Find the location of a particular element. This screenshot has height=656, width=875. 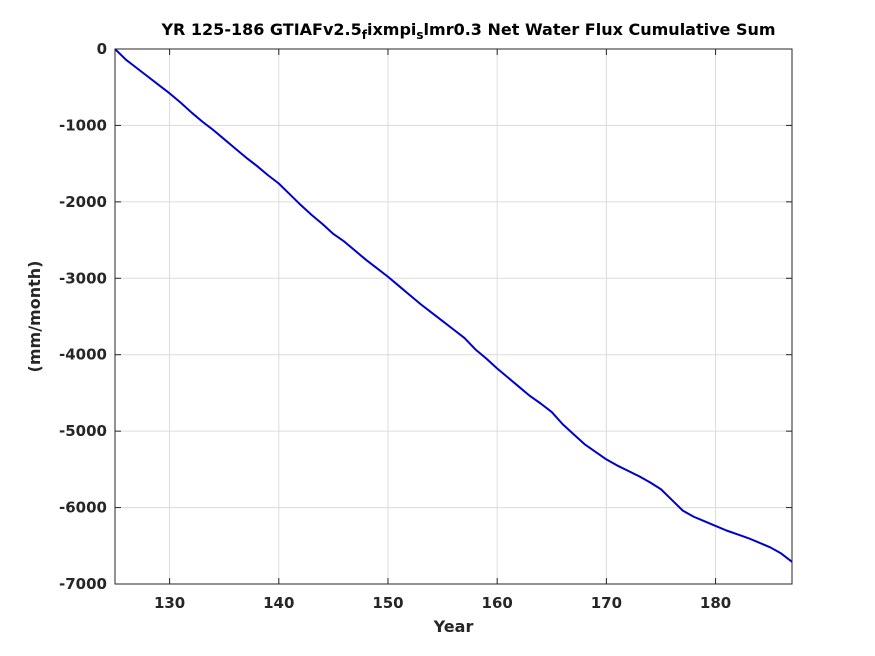

title-part: YR 125-186 GTIAFv2.5 is located at coordinates (260, 29).